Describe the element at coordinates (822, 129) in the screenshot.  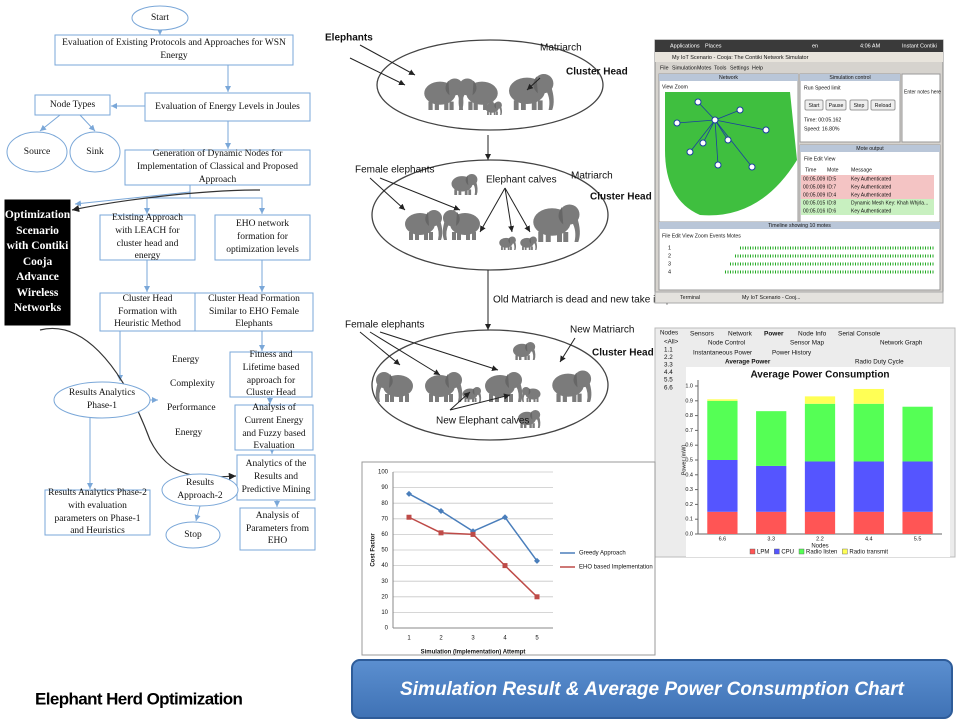
I see `ctl-speed: Speed: 16.80%` at that location.